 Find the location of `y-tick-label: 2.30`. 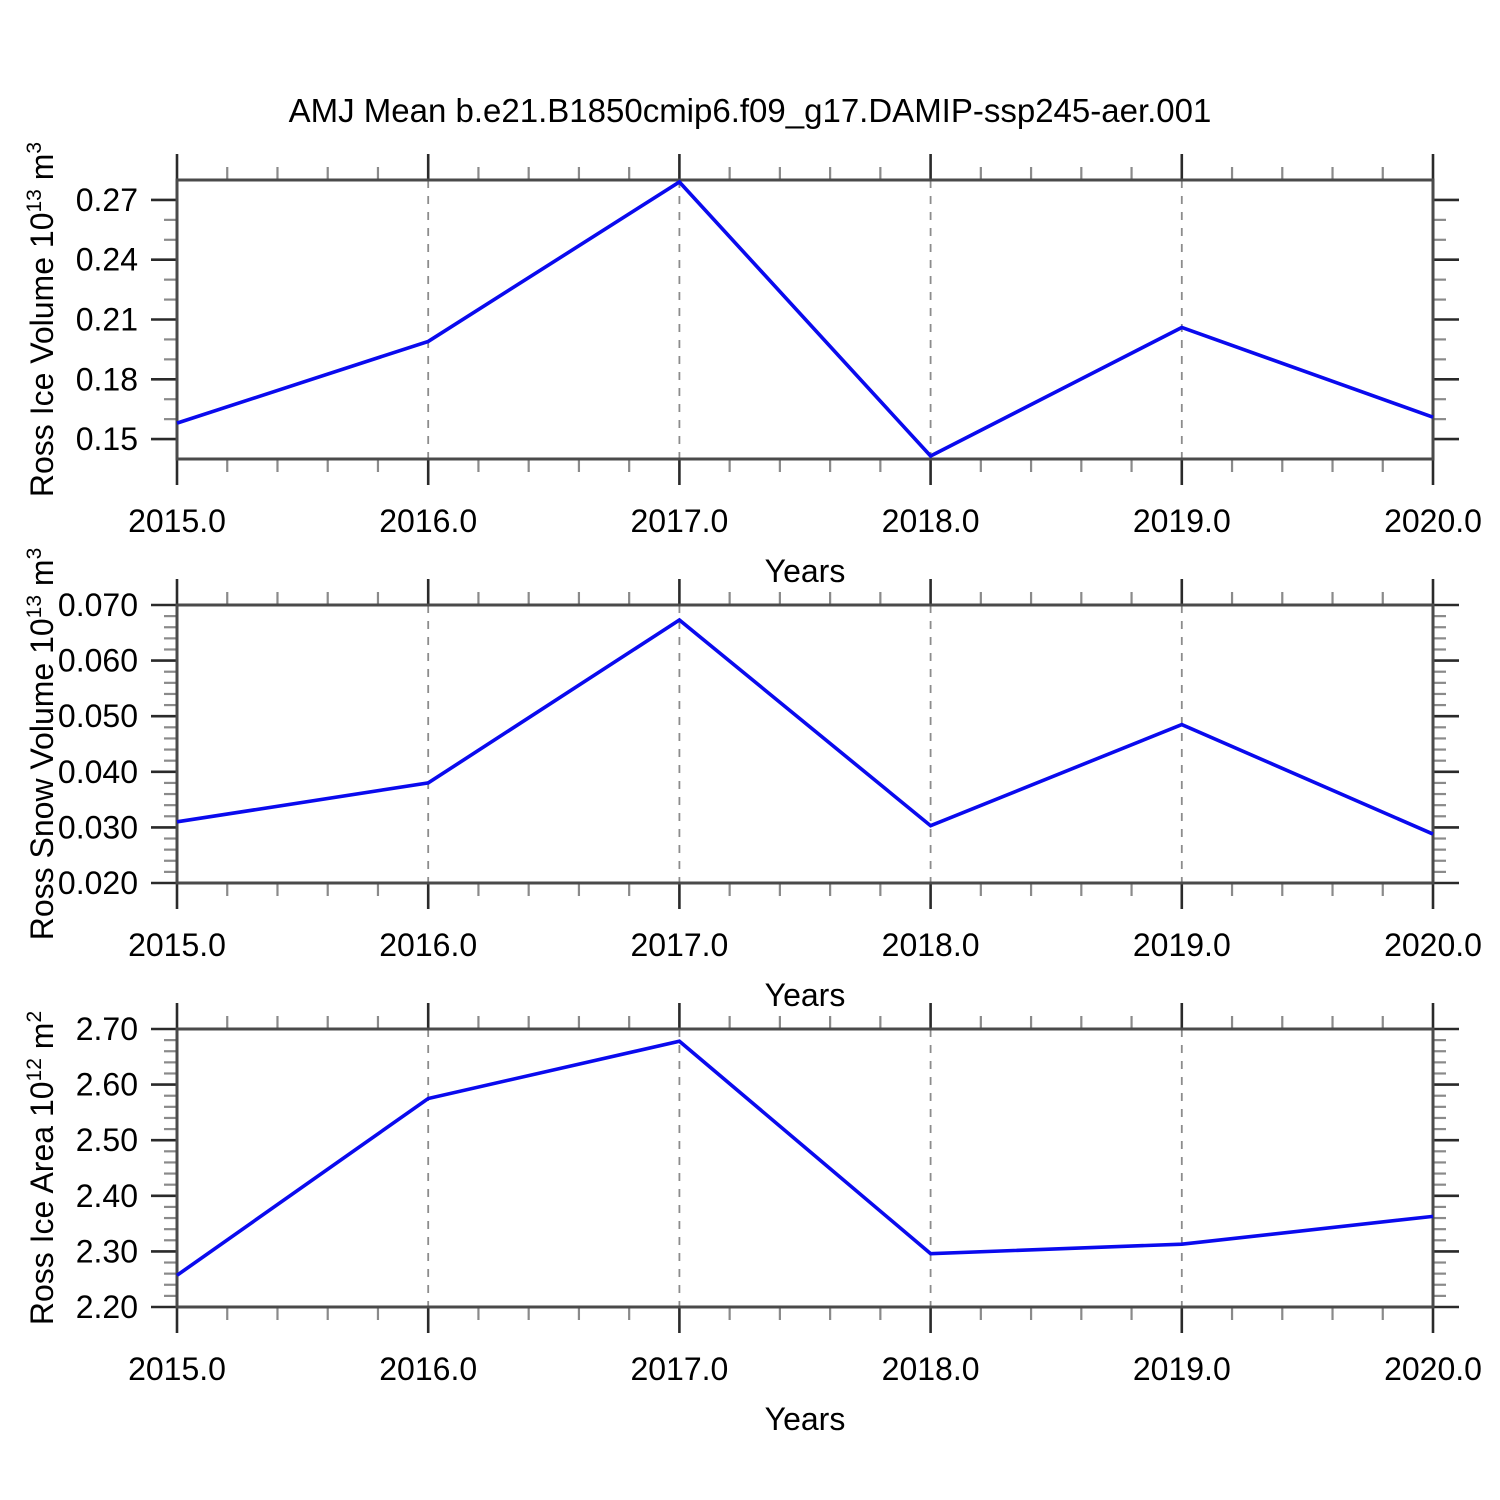

y-tick-label: 2.30 is located at coordinates (107, 1251).